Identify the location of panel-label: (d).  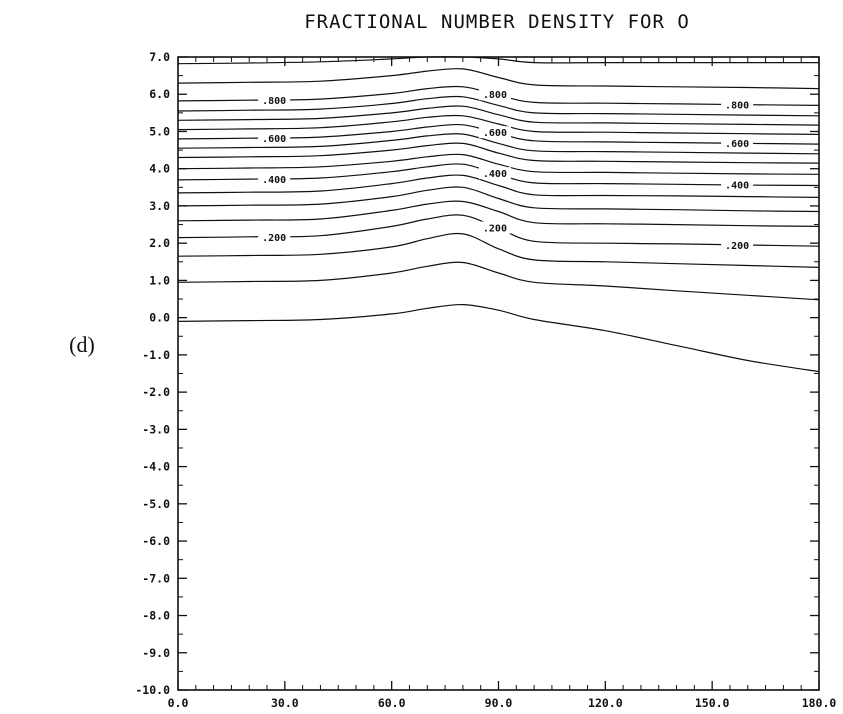
(82, 344).